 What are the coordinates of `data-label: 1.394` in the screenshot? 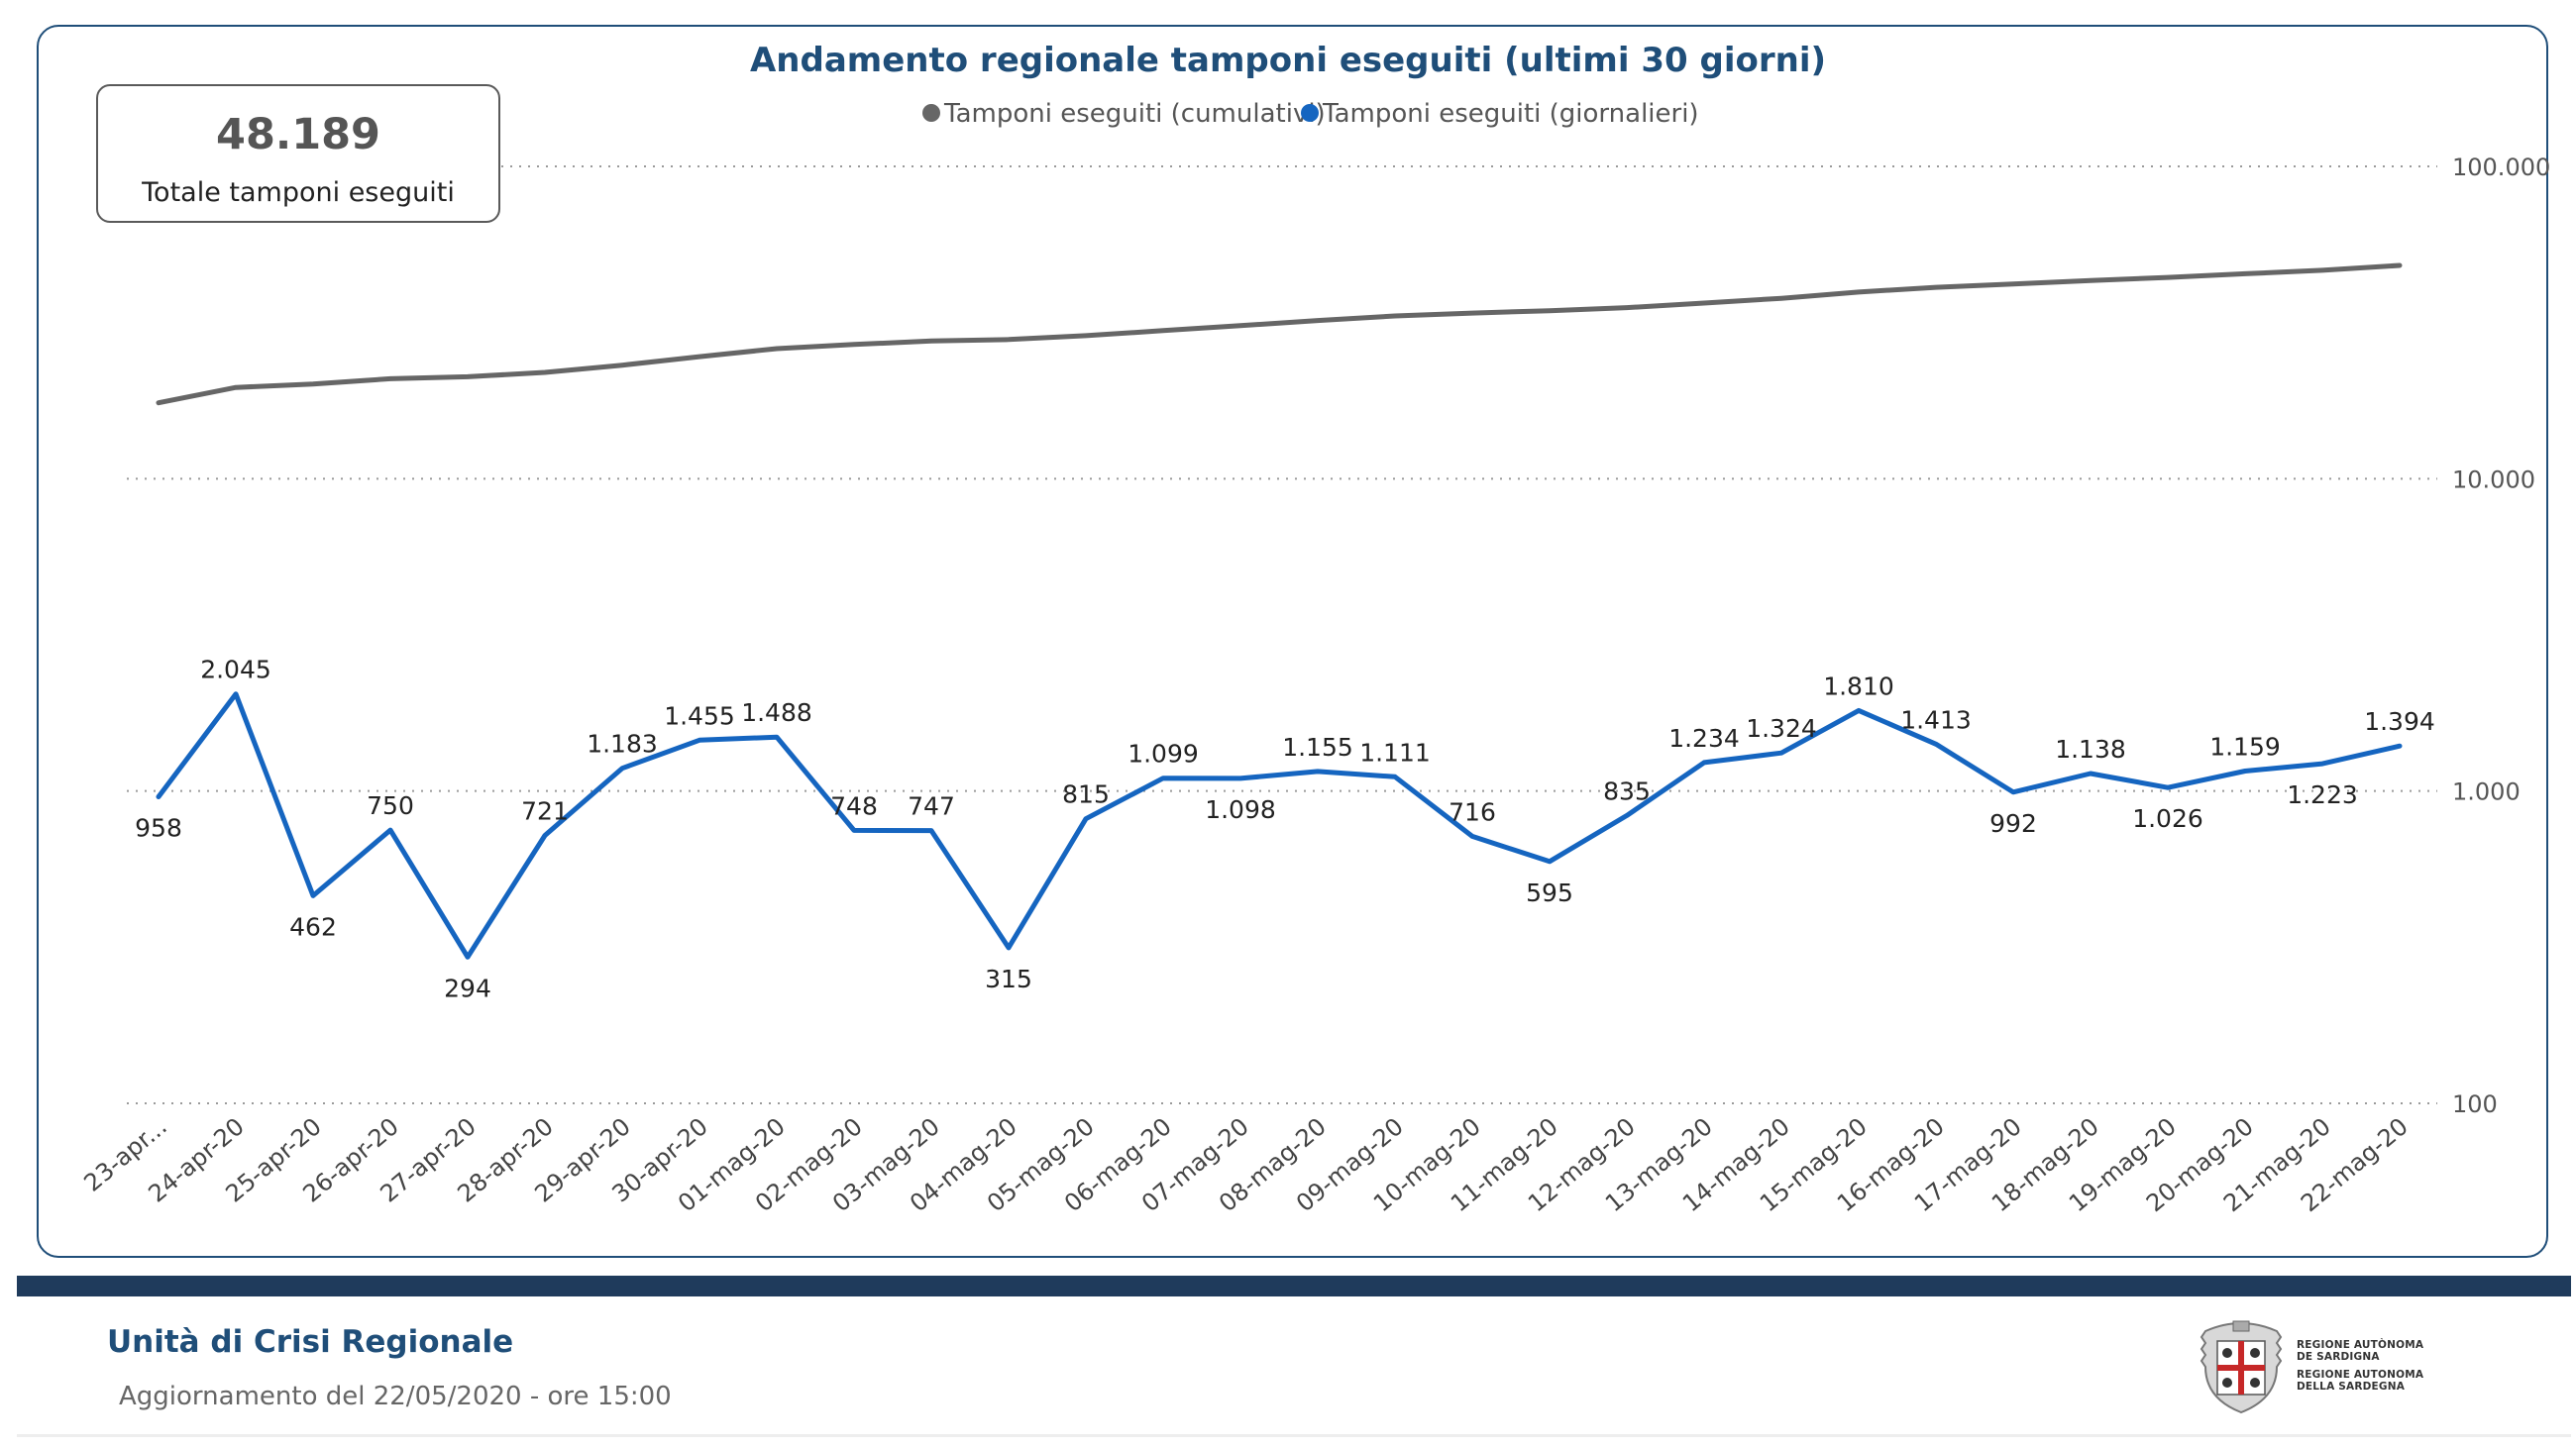 It's located at (2399, 721).